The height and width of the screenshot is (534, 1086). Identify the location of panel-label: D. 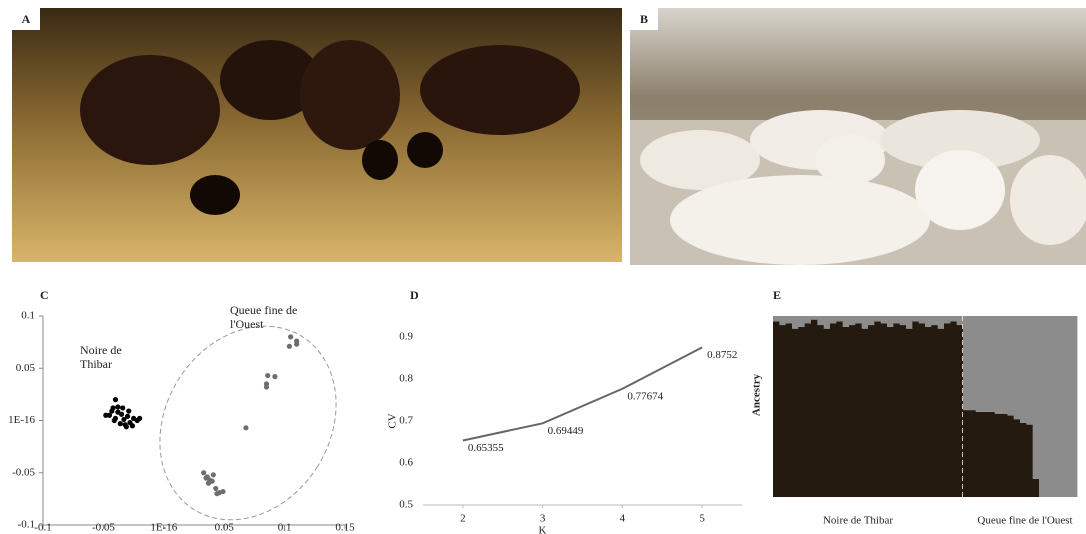
(414, 295).